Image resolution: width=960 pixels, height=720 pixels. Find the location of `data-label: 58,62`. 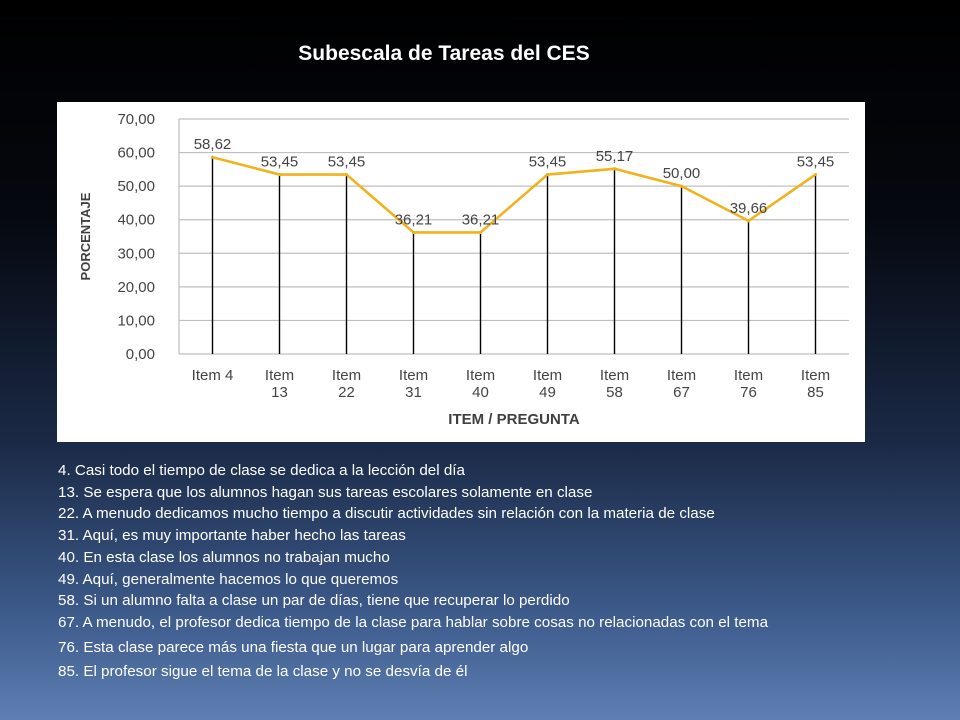

data-label: 58,62 is located at coordinates (213, 144).